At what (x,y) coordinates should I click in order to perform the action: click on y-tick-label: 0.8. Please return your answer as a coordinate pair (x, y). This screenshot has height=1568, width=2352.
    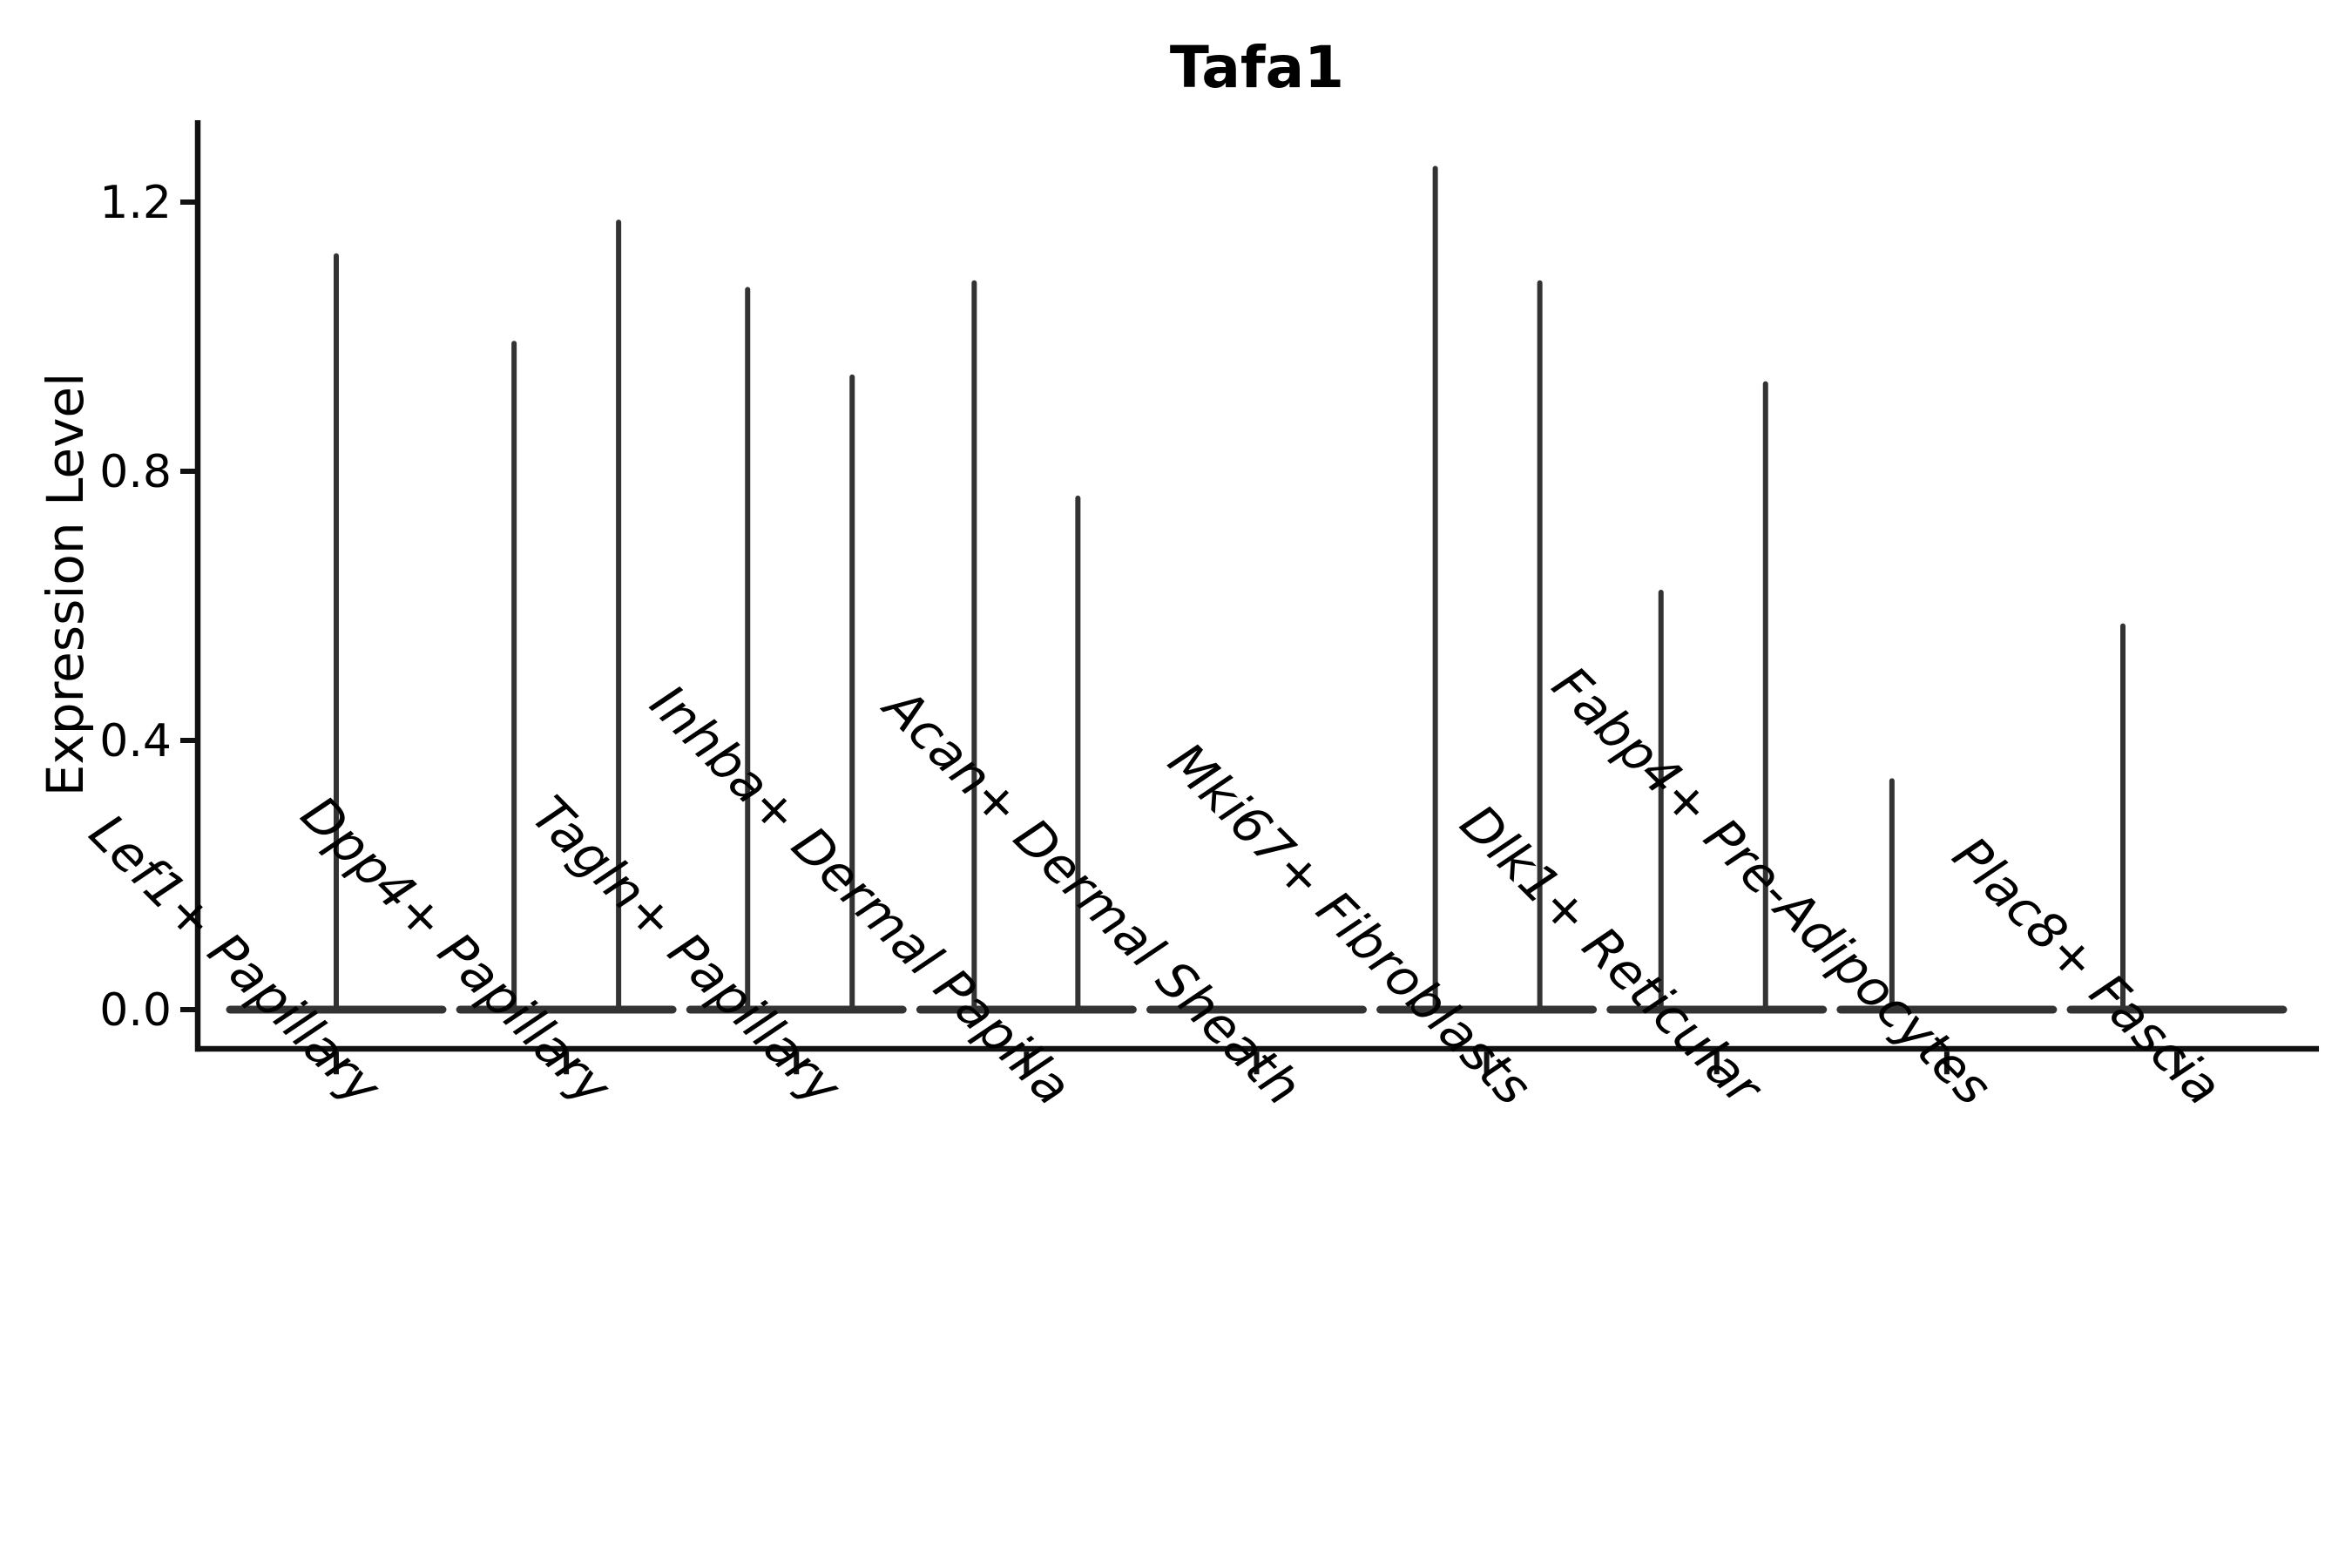
    Looking at the image, I should click on (135, 472).